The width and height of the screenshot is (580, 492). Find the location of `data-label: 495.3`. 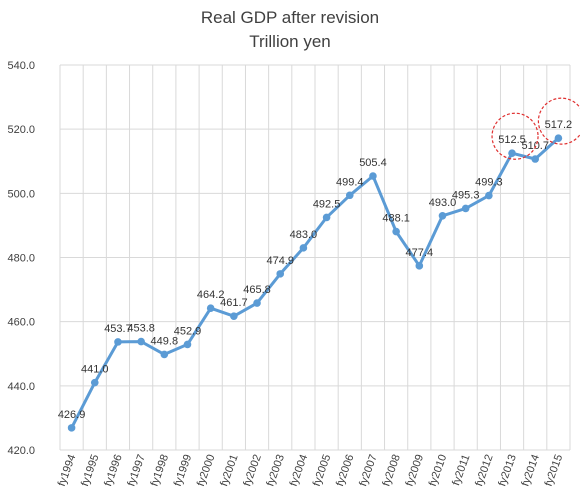

data-label: 495.3 is located at coordinates (466, 195).